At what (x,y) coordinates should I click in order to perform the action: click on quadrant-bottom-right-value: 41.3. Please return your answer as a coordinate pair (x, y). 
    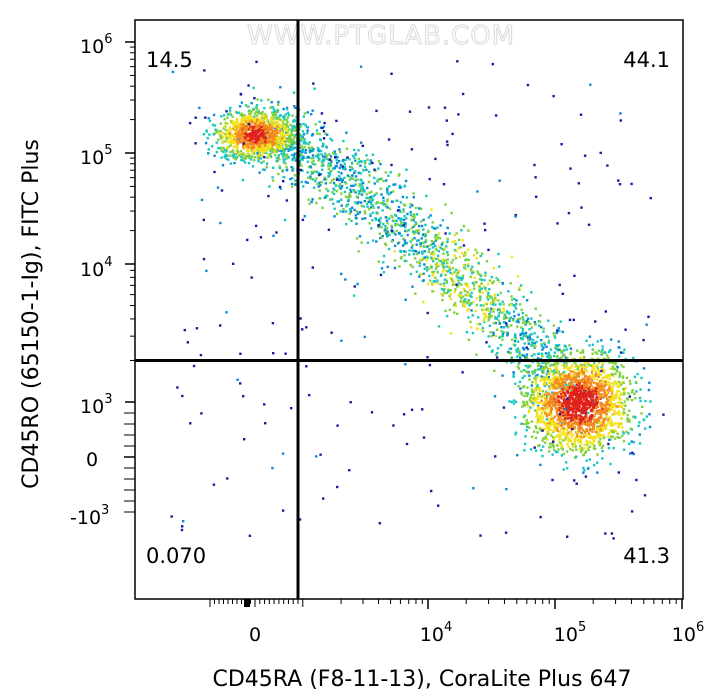
    Looking at the image, I should click on (646, 556).